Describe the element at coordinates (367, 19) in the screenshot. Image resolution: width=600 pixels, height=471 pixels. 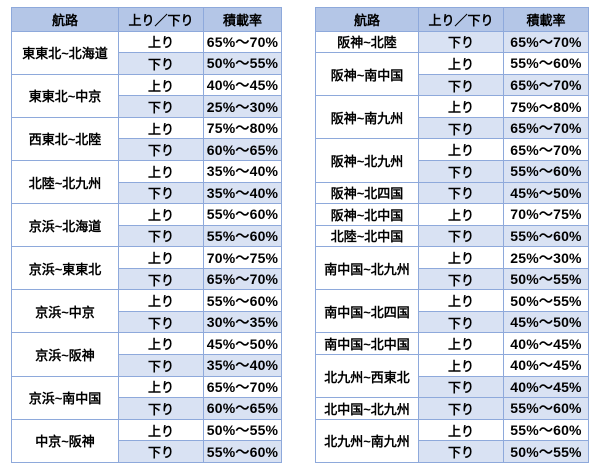
I see `header-route: 航路` at that location.